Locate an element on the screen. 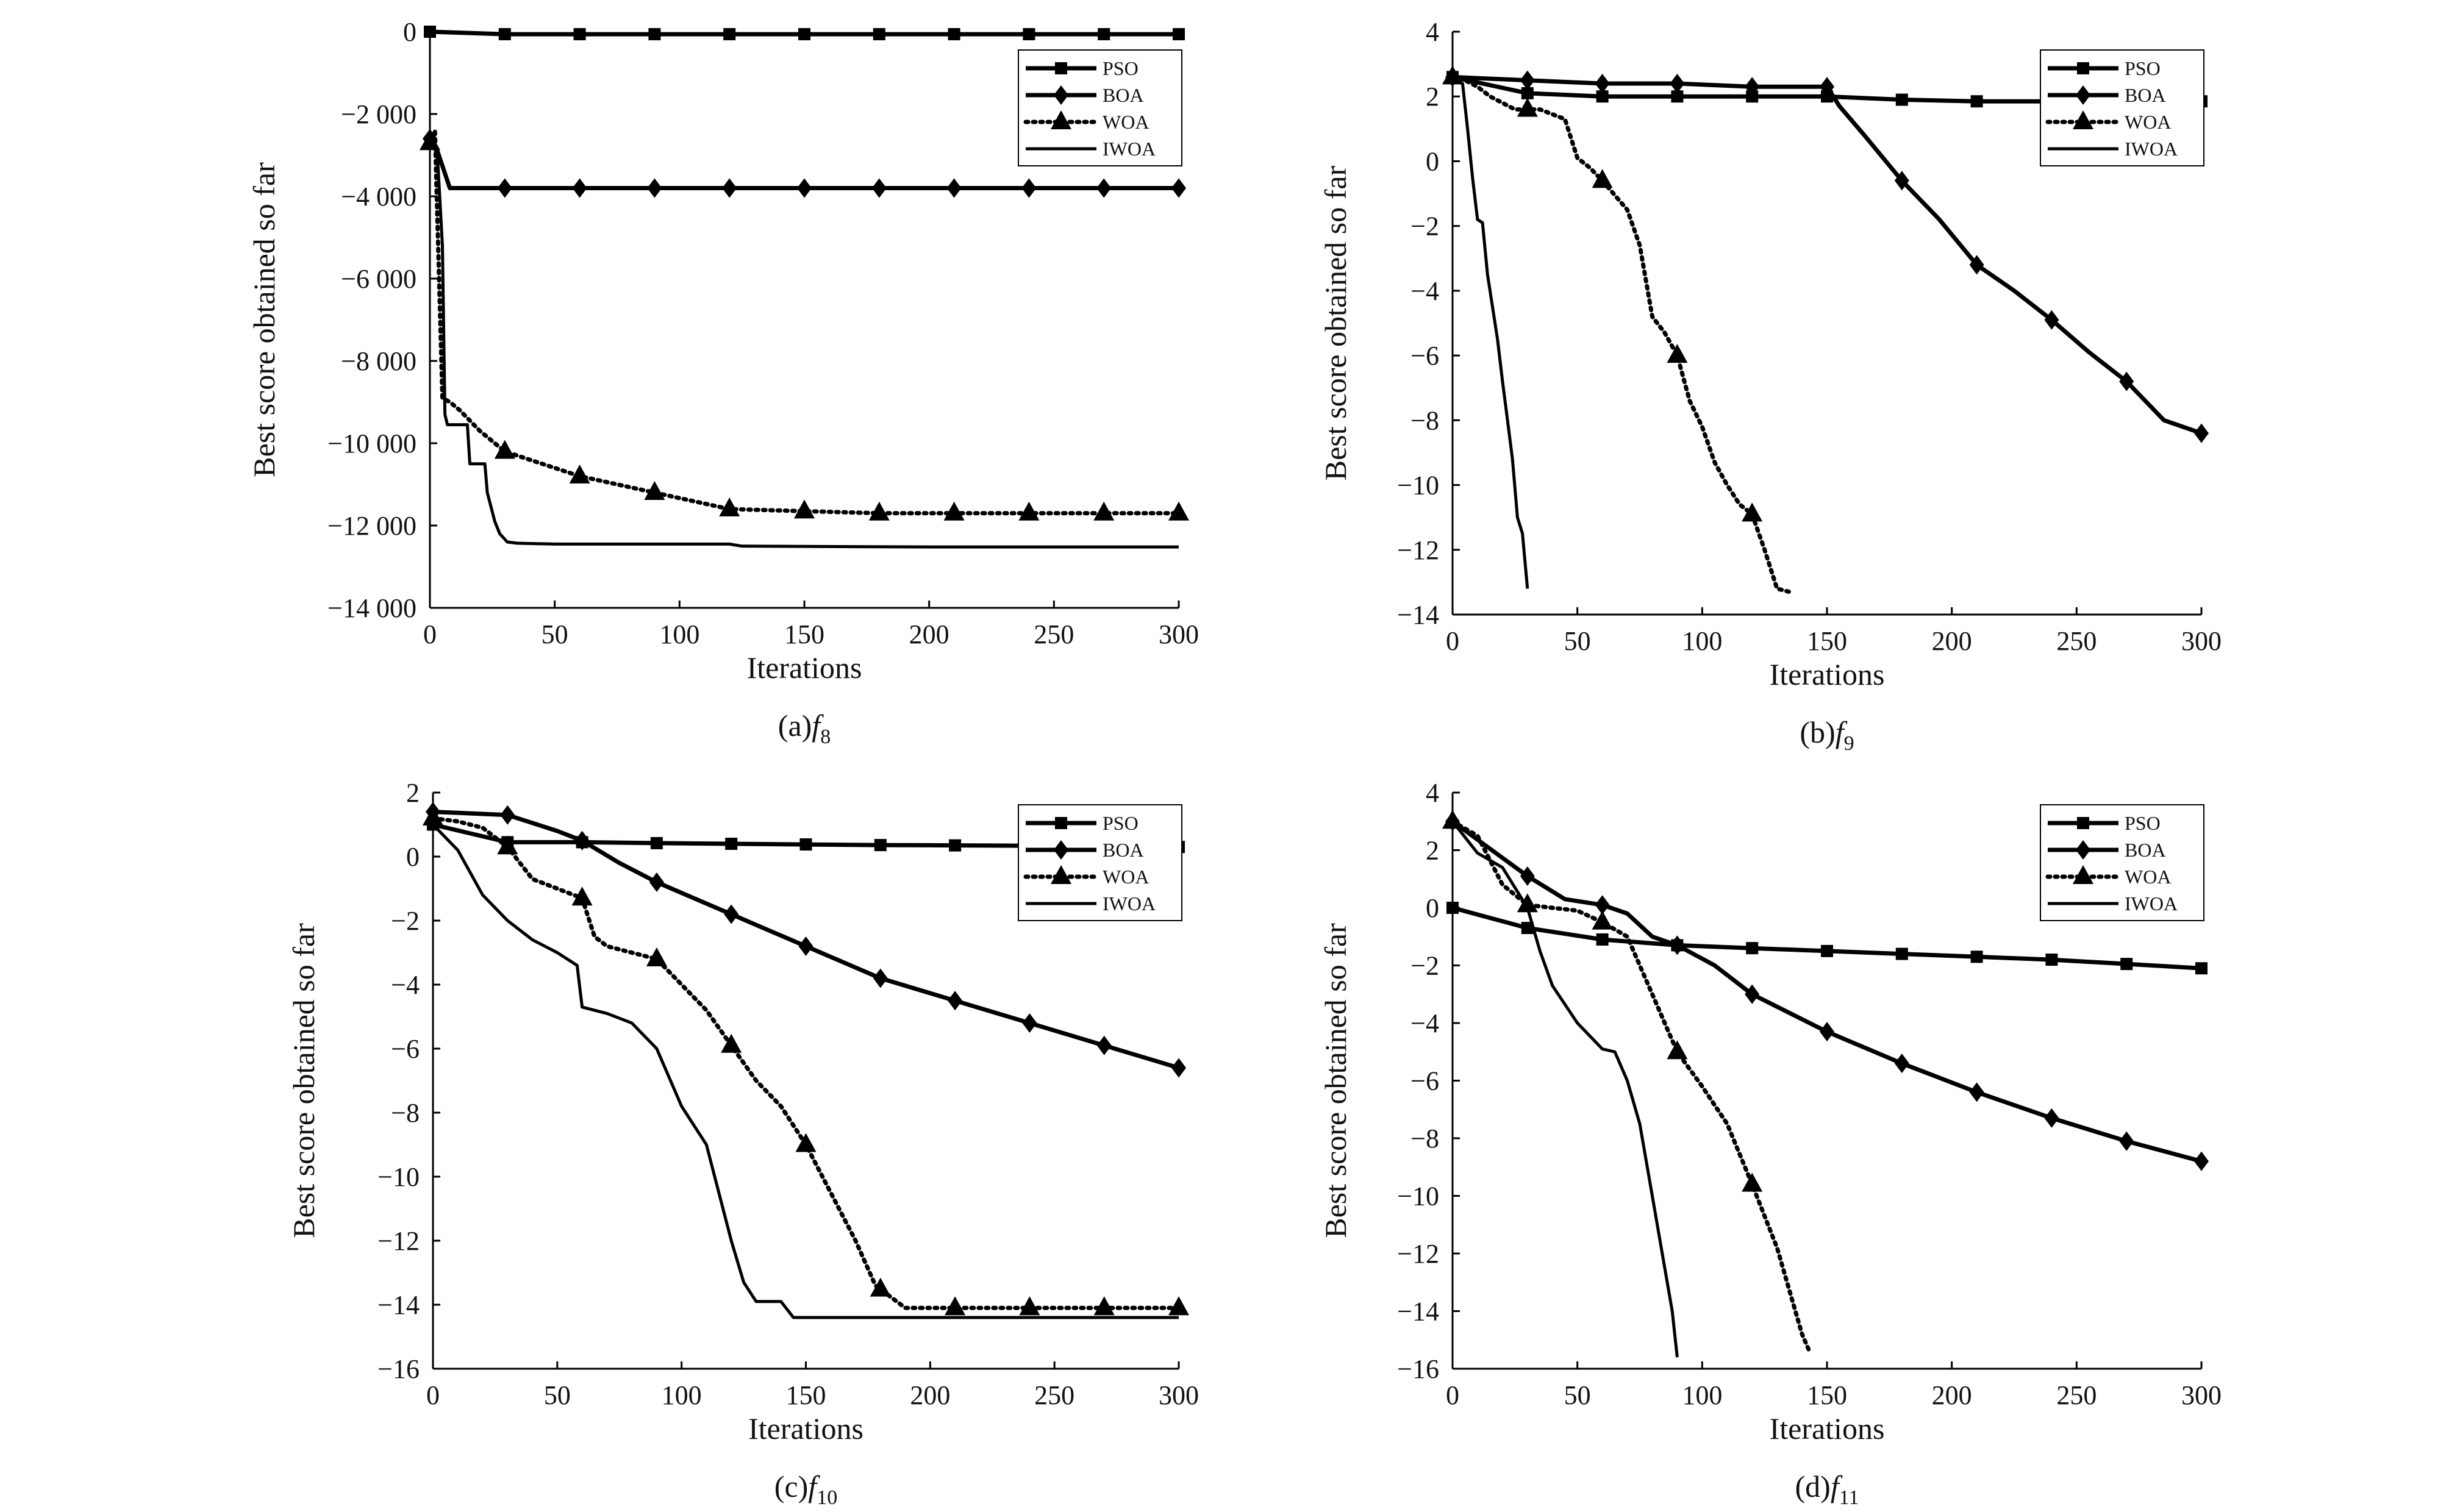  x-tick-label: 0 is located at coordinates (1452, 1395).